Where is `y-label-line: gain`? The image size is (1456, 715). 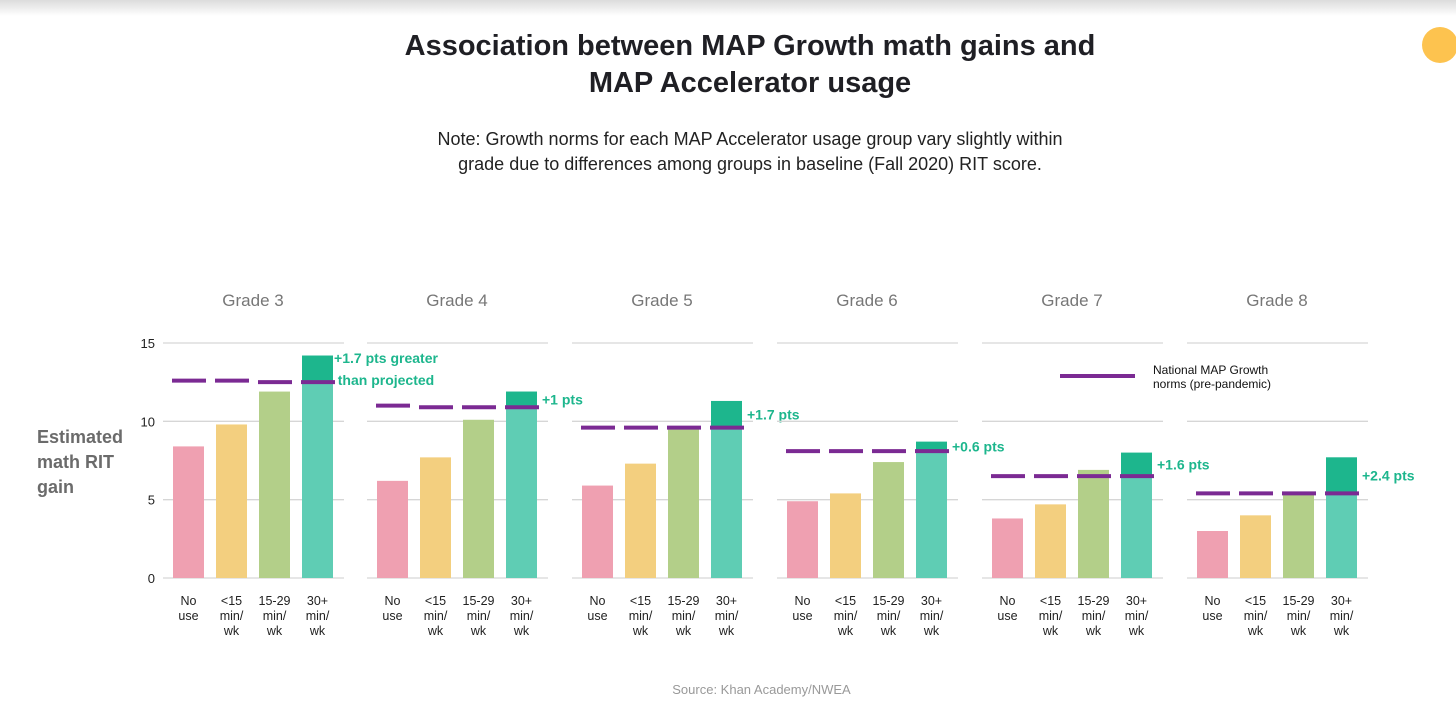 y-label-line: gain is located at coordinates (56, 487).